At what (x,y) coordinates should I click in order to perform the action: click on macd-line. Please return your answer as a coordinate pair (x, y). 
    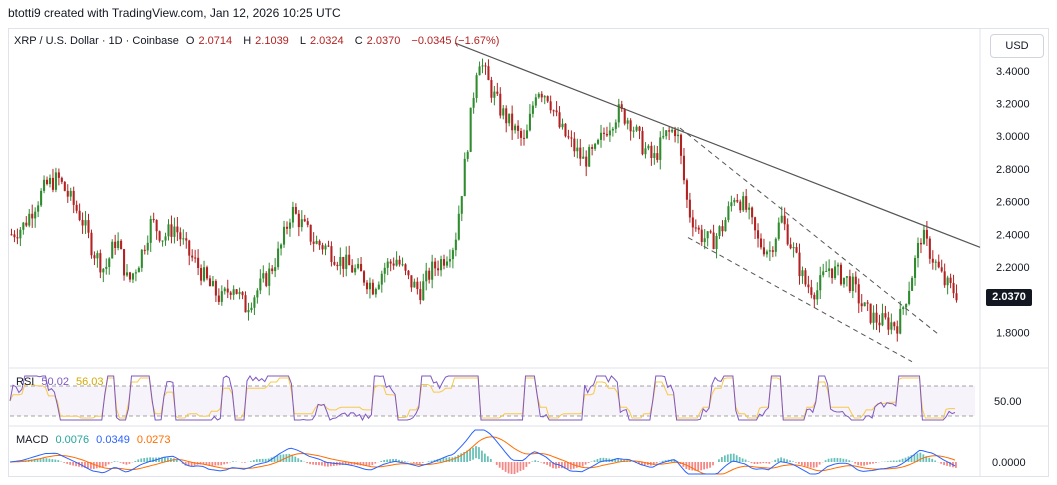
    Looking at the image, I should click on (482, 452).